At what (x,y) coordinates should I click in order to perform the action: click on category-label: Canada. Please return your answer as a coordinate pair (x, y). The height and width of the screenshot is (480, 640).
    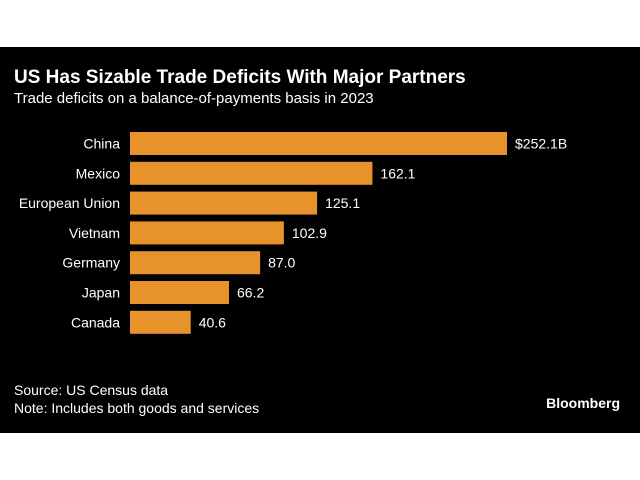
    Looking at the image, I should click on (95, 322).